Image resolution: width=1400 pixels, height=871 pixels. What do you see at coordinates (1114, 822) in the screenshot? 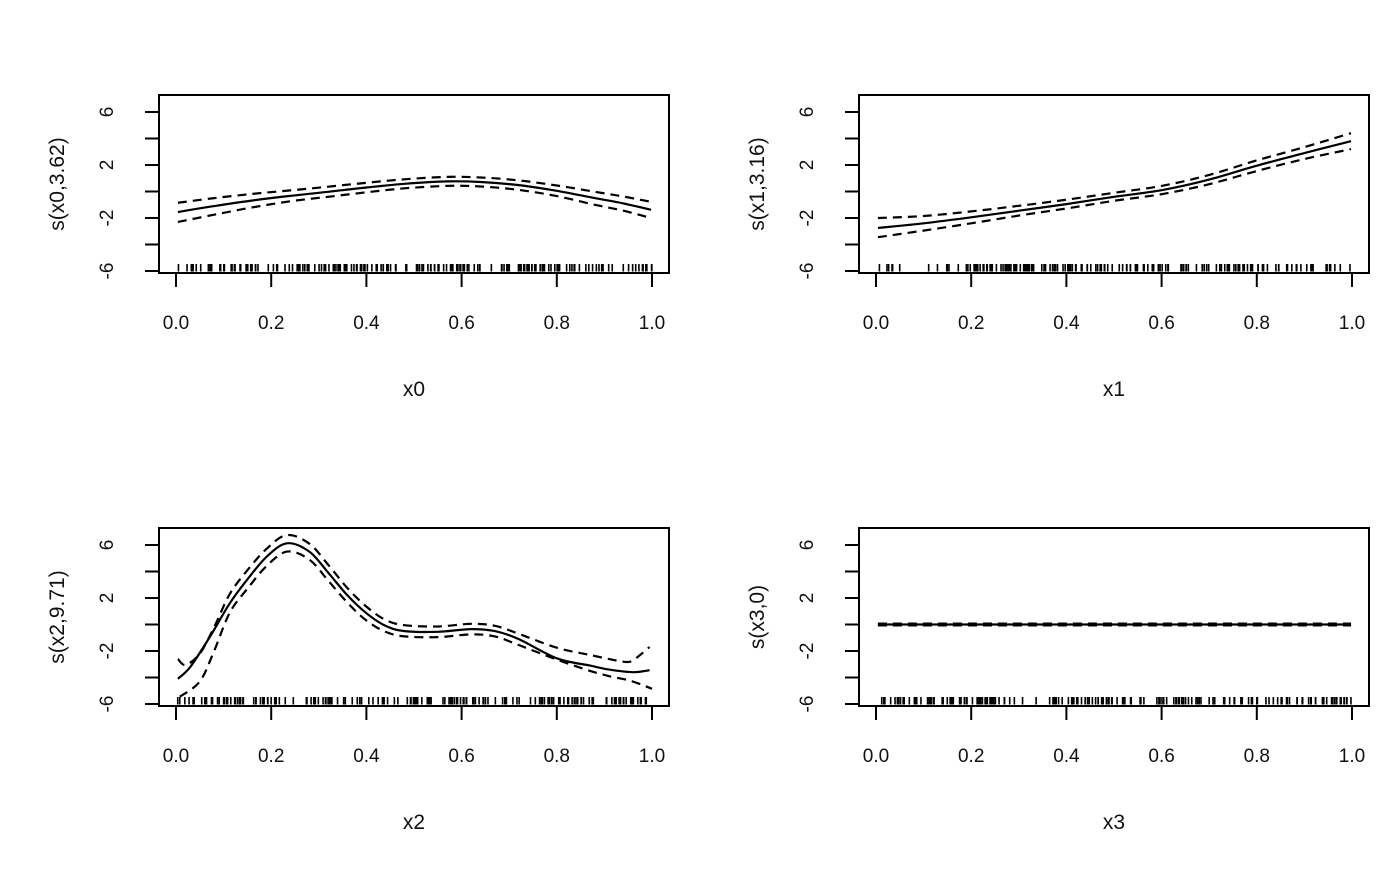
I see `x-axis-title: x3` at bounding box center [1114, 822].